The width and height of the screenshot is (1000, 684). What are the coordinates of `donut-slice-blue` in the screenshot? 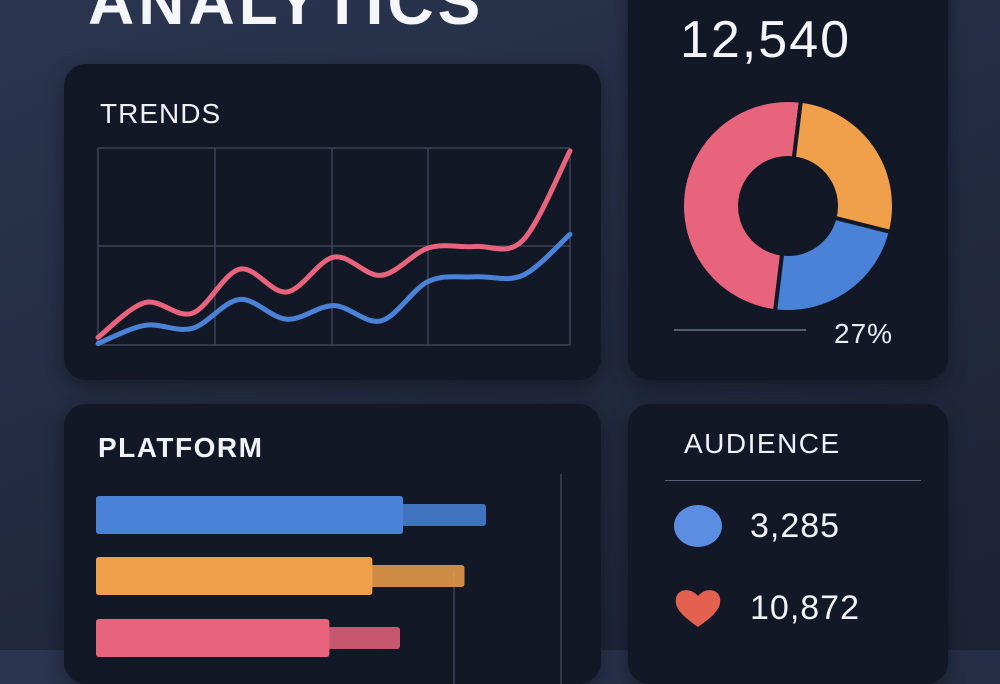 It's located at (833, 264).